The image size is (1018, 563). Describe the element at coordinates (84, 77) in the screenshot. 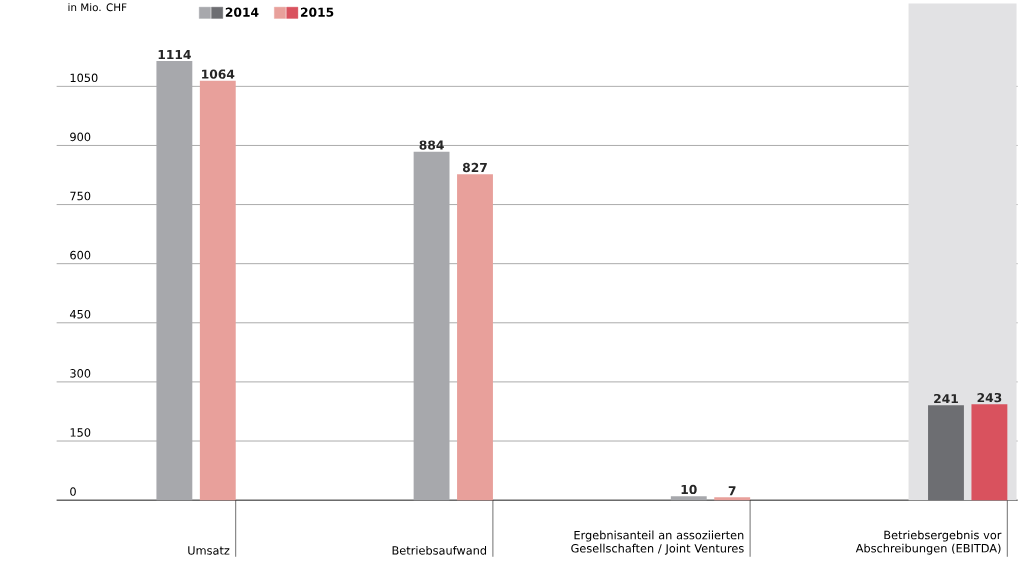

I see `y-tick-label: 1050` at that location.